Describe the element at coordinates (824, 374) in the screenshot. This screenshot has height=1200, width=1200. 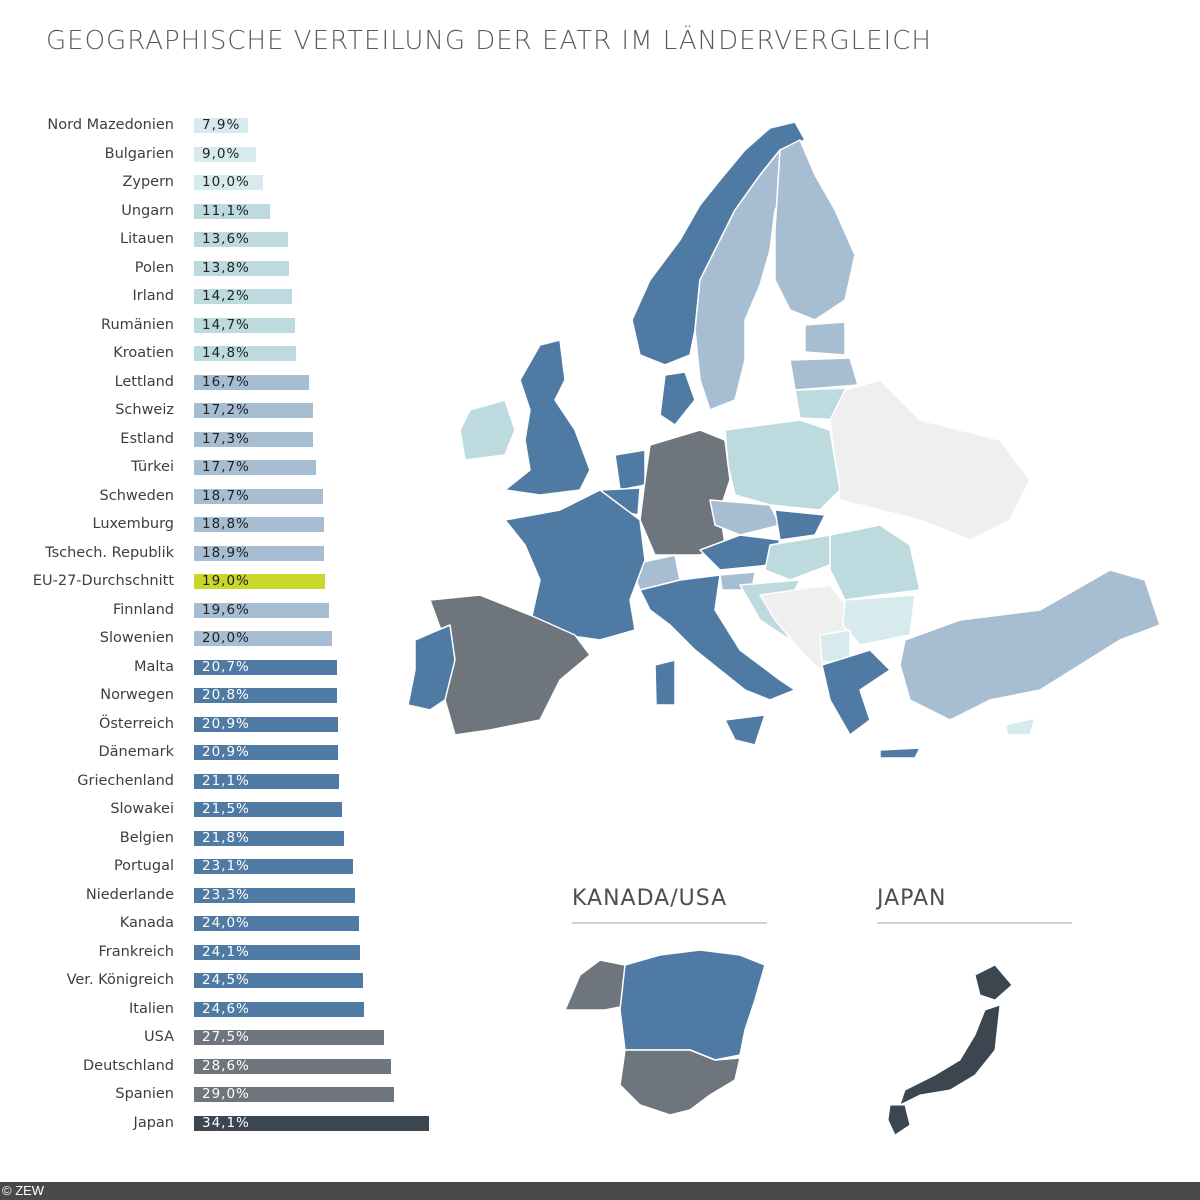
I see `map-latvia` at that location.